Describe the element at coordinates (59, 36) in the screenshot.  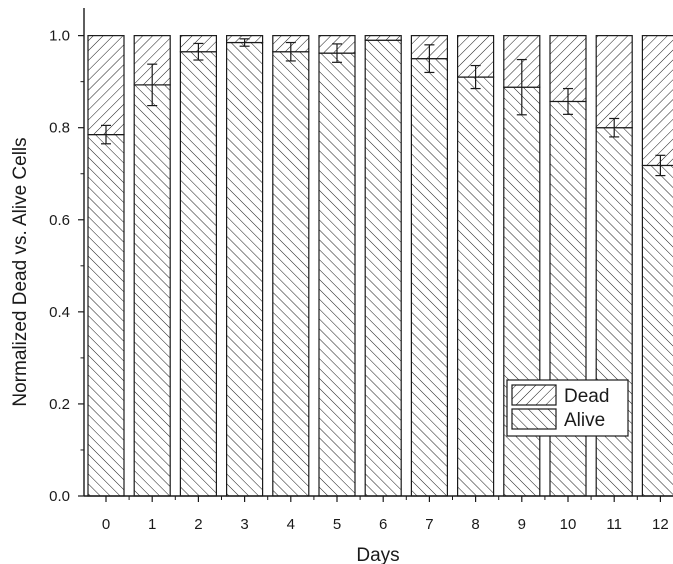
I see `y-tick-label-1.0: 1.0` at that location.